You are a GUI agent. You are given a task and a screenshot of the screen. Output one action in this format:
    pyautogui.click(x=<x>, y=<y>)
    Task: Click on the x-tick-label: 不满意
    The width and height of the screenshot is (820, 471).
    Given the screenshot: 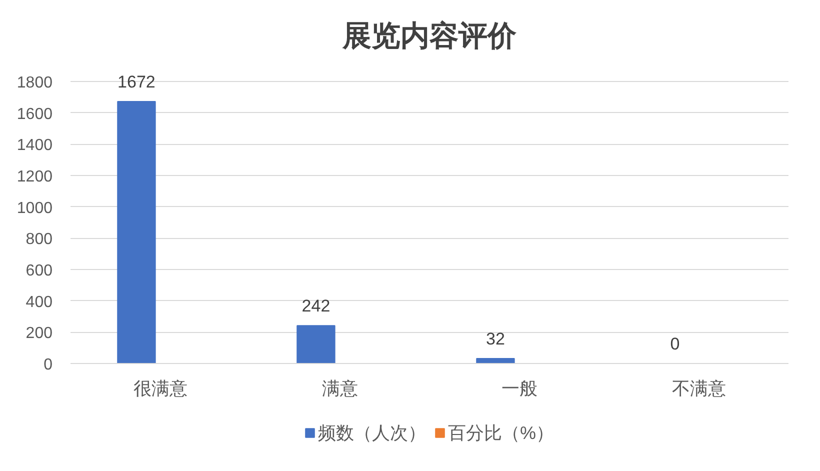 What is the action you would take?
    pyautogui.click(x=699, y=388)
    